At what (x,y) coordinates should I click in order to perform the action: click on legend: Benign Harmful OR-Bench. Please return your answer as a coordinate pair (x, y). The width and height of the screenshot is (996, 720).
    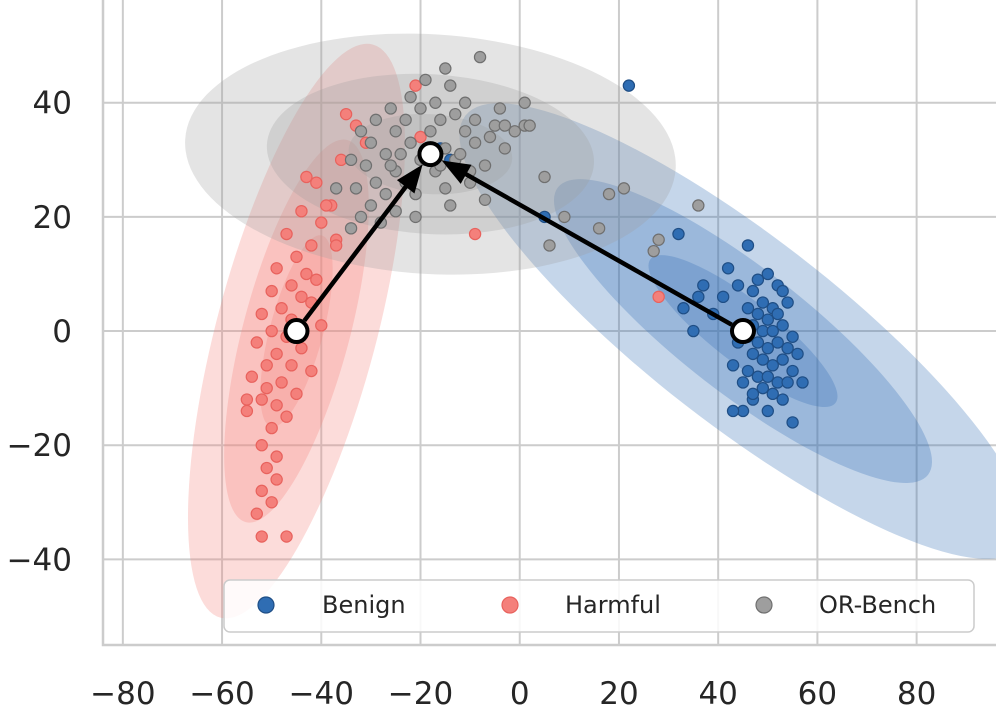
    Looking at the image, I should click on (599, 606).